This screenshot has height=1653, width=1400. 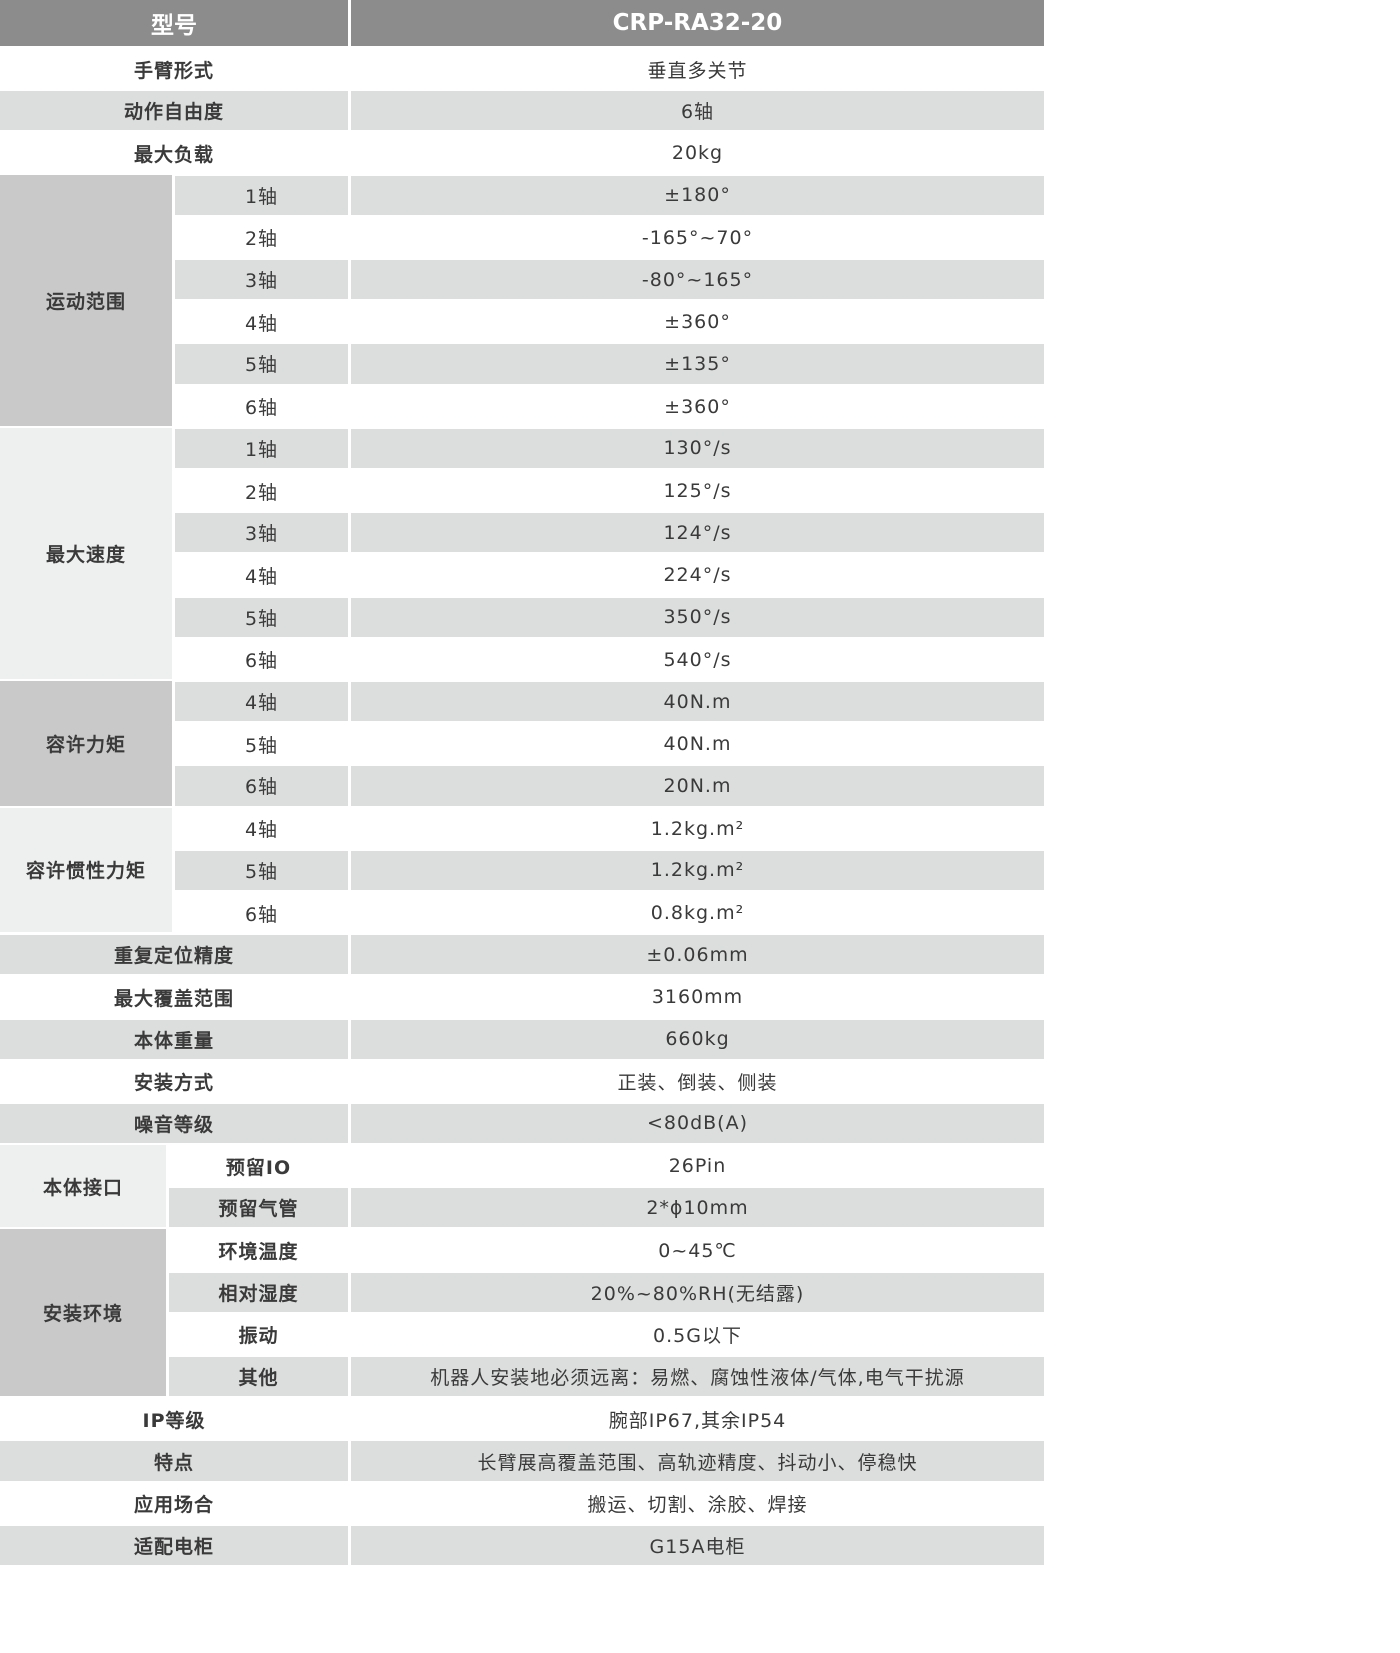 What do you see at coordinates (697, 237) in the screenshot?
I see `row-value: -165°~70°` at bounding box center [697, 237].